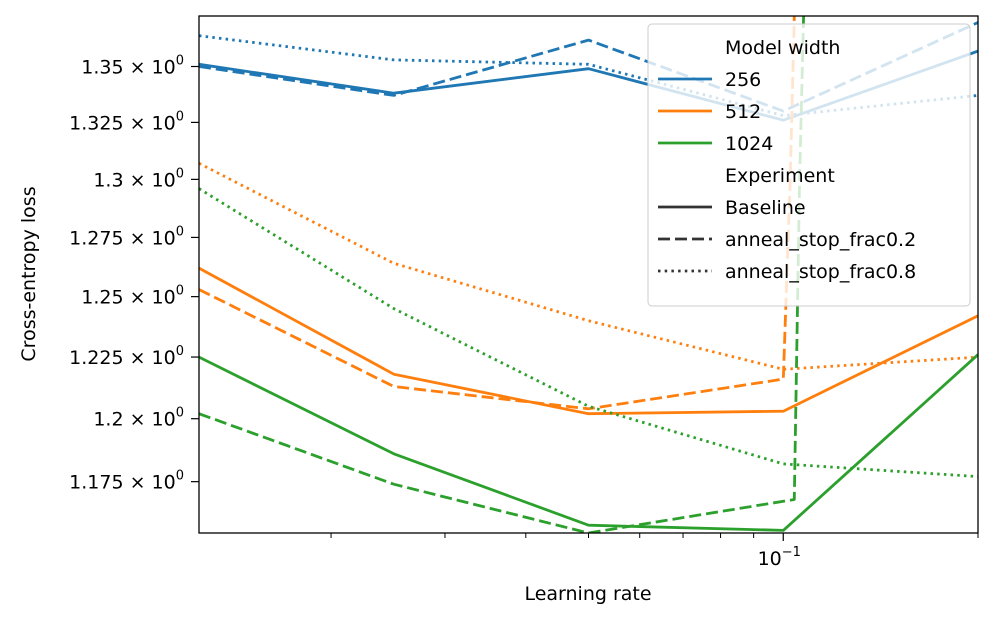  What do you see at coordinates (820, 272) in the screenshot?
I see `legend-label-dotted: anneal_stop_frac0.8` at bounding box center [820, 272].